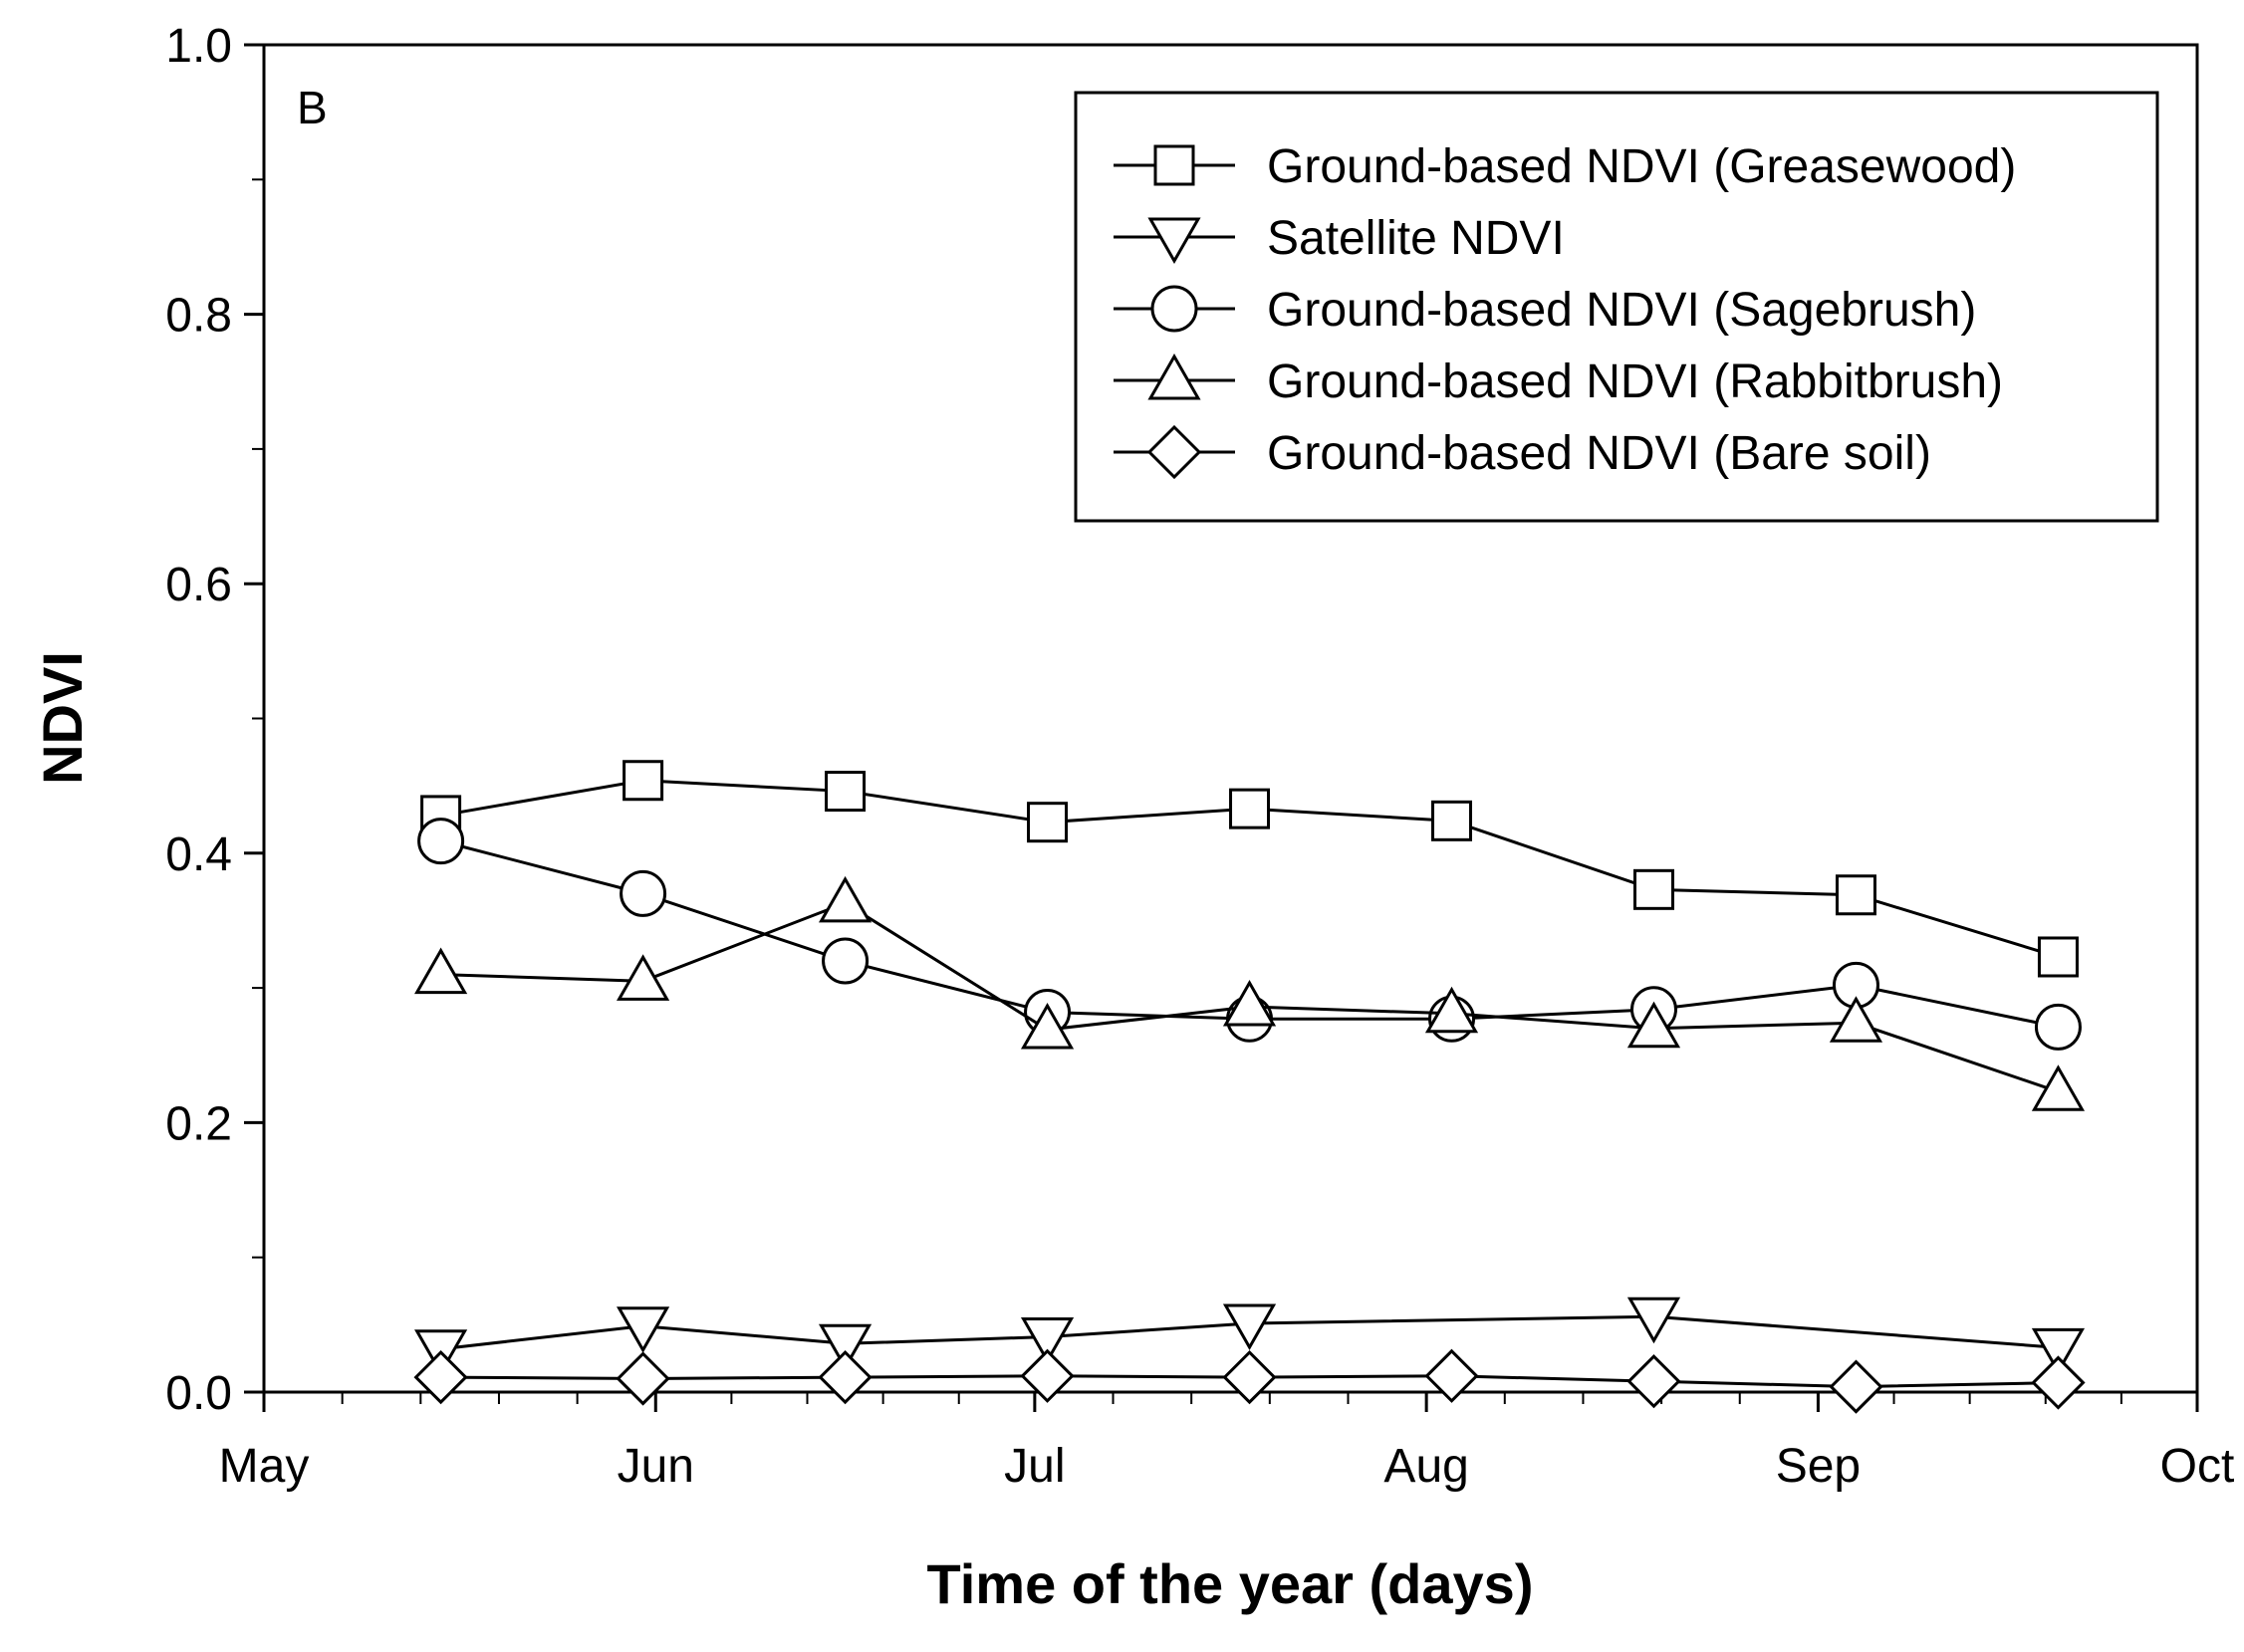  I want to click on x-tick-label: Jun, so click(656, 1466).